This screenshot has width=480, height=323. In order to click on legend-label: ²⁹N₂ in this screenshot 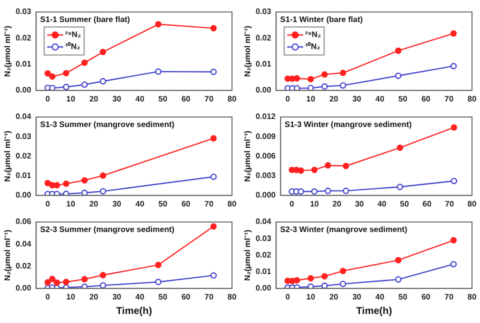, I will do `click(73, 35)`.